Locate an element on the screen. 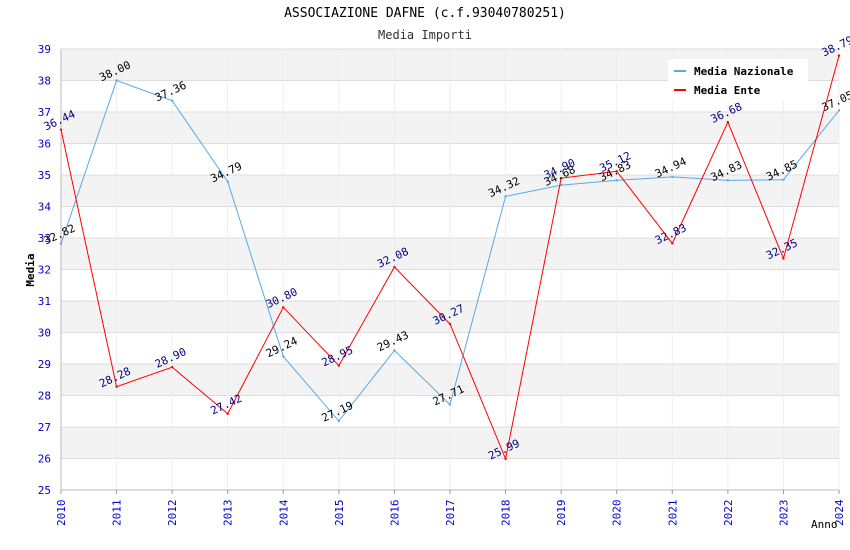 Image resolution: width=850 pixels, height=550 pixels. y-tick-label: 26 is located at coordinates (44, 459).